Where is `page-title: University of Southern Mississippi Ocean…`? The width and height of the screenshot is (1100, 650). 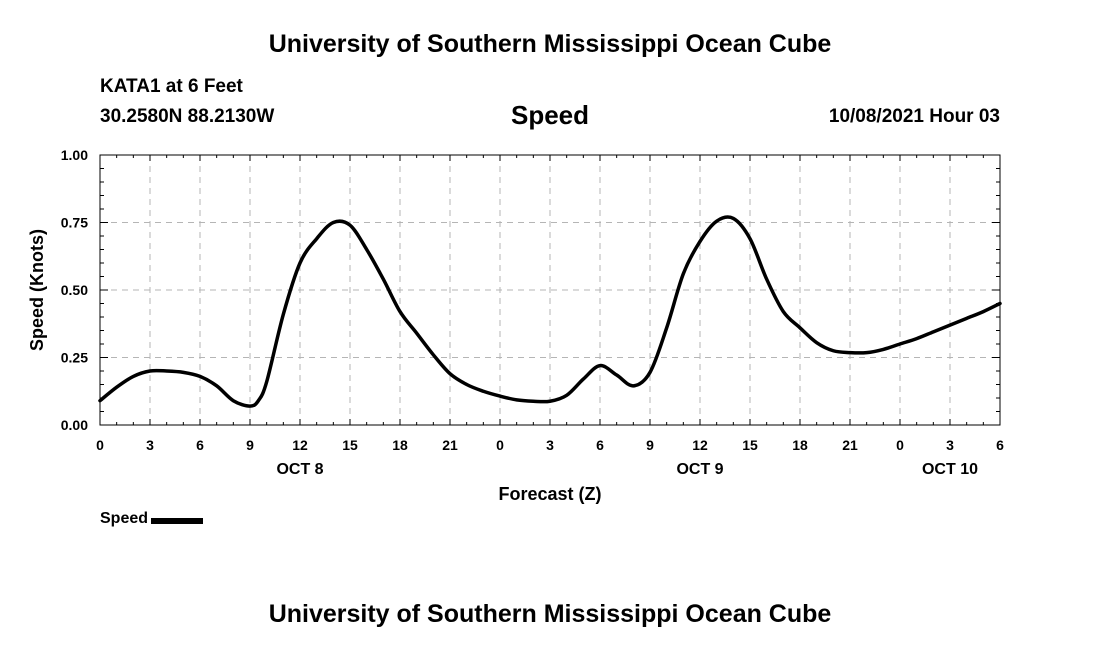
page-title: University of Southern Mississippi Ocean… is located at coordinates (550, 44).